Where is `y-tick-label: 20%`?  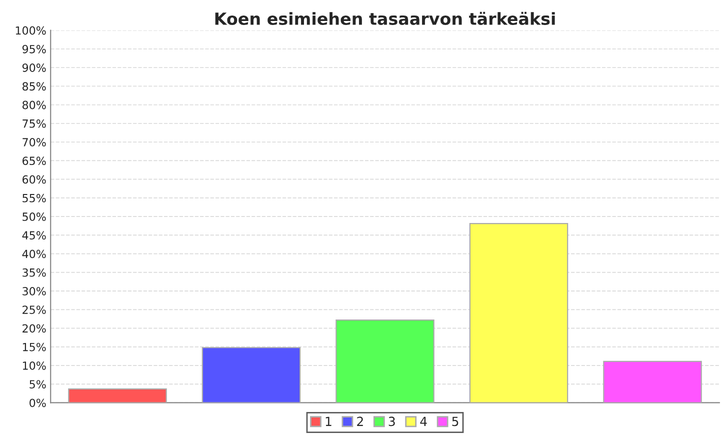
y-tick-label: 20% is located at coordinates (34, 328).